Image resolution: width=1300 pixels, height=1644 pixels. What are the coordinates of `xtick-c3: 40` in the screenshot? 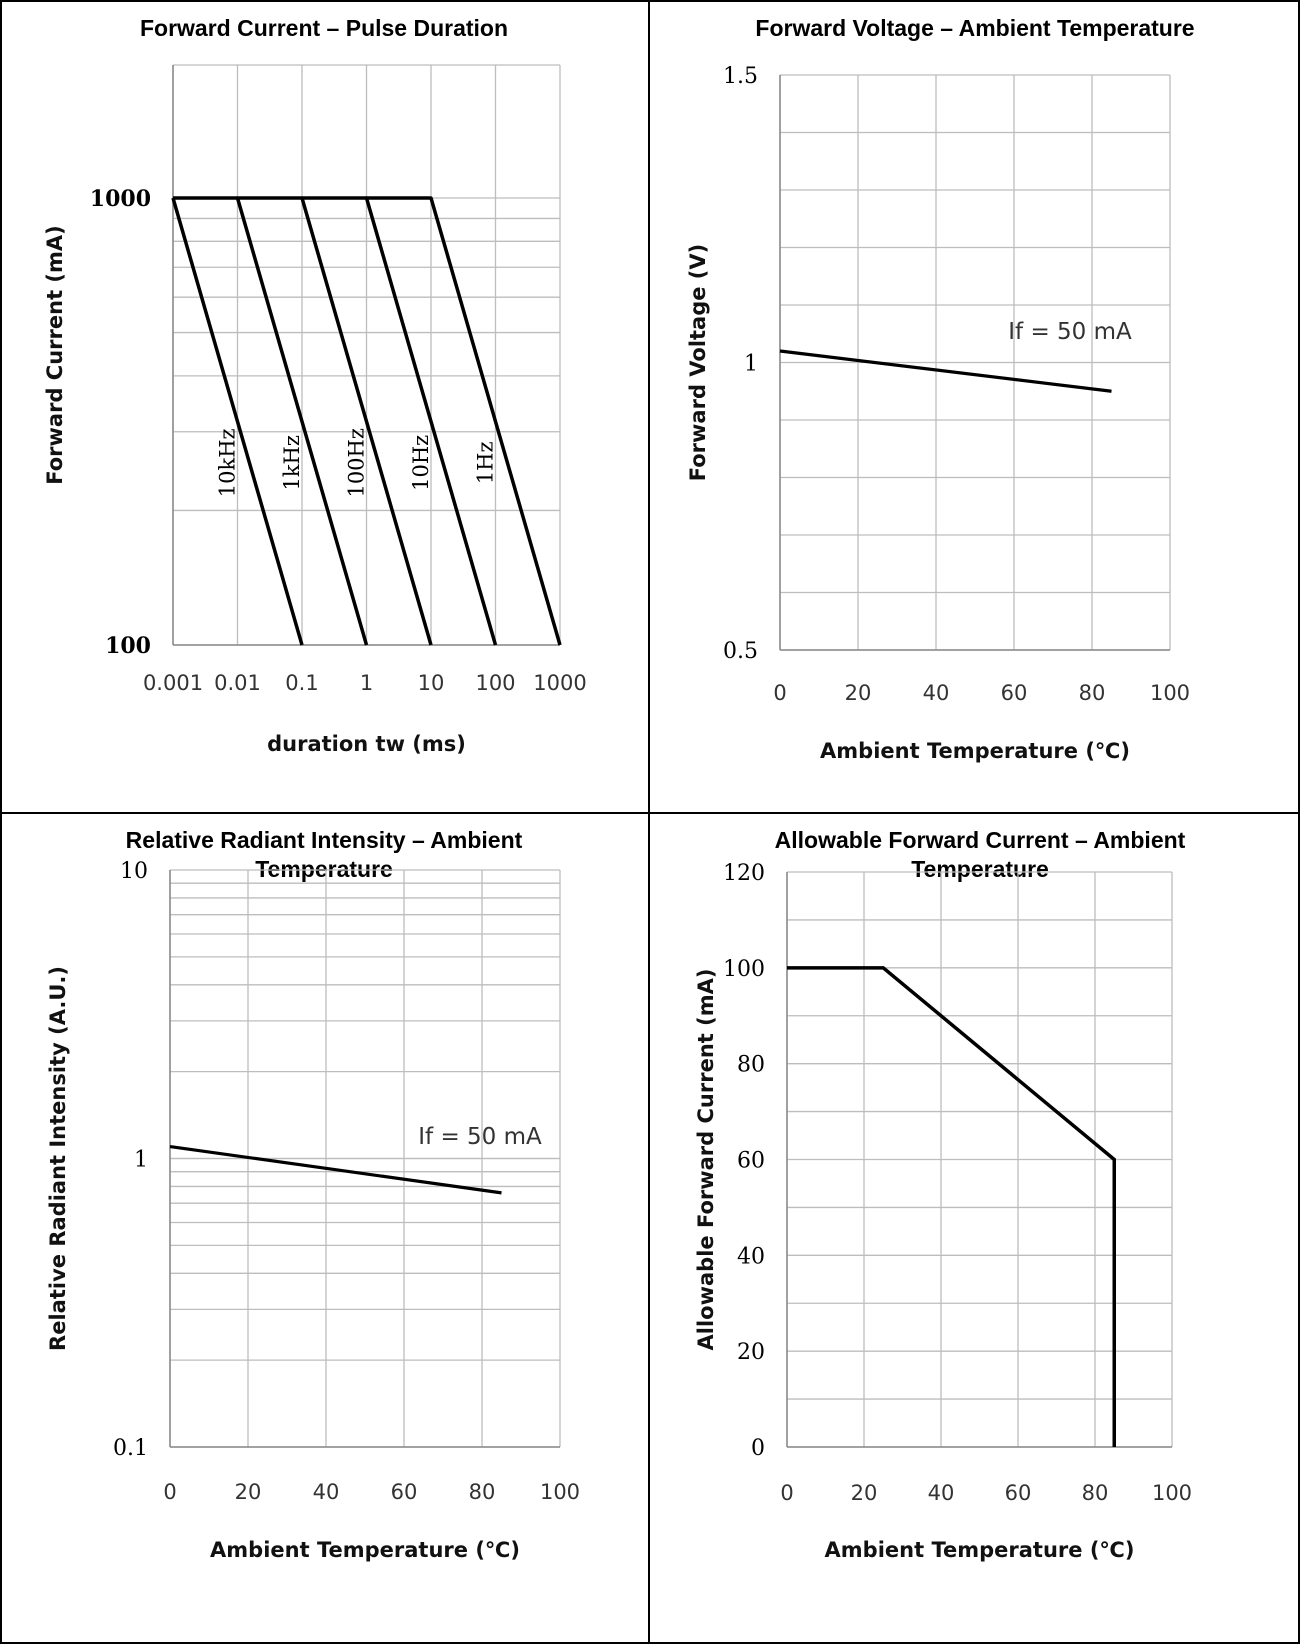 It's located at (326, 1492).